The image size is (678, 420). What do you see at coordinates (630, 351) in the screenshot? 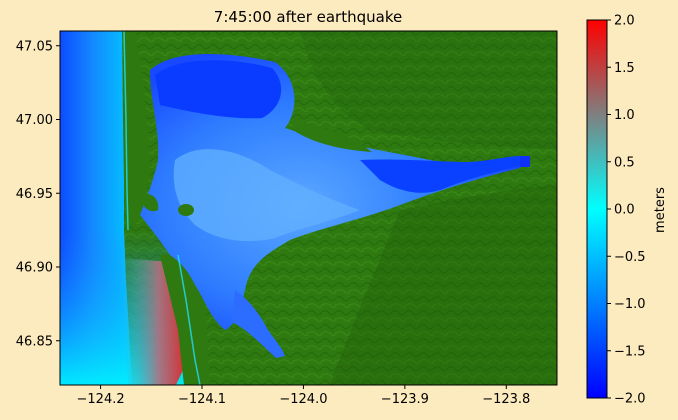
I see `colorbar-tick-label: −1.5` at bounding box center [630, 351].